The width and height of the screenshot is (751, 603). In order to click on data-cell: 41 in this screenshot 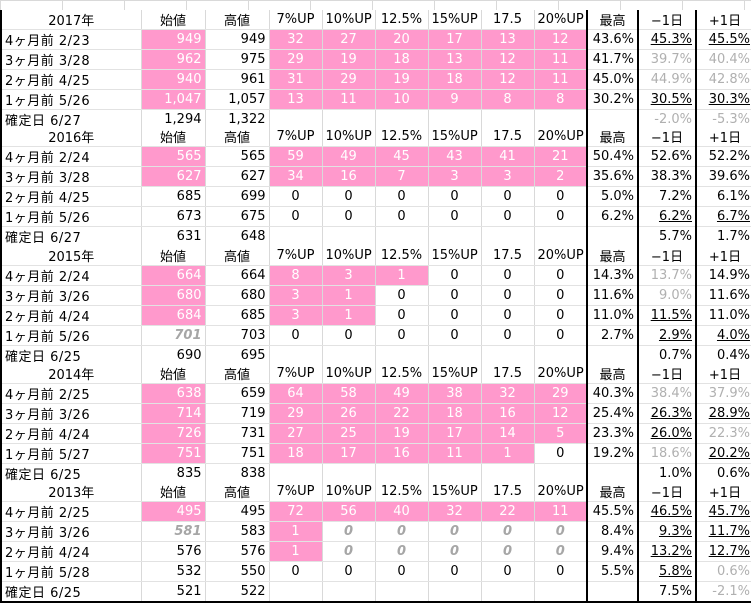, I will do `click(507, 156)`.